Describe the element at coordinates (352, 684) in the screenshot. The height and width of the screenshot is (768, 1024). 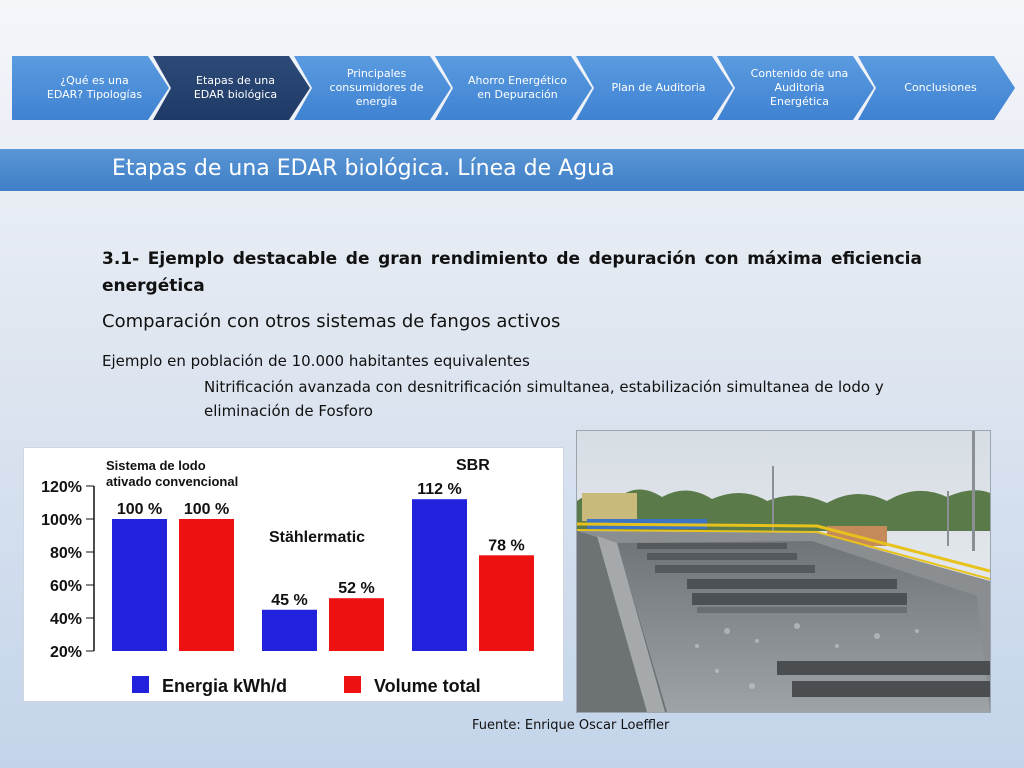
I see `legend-swatch-volume` at that location.